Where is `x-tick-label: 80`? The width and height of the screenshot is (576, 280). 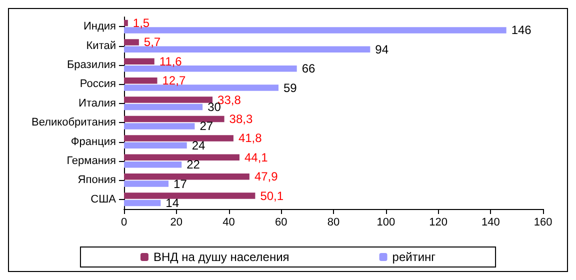 x-tick-label: 80 is located at coordinates (333, 222).